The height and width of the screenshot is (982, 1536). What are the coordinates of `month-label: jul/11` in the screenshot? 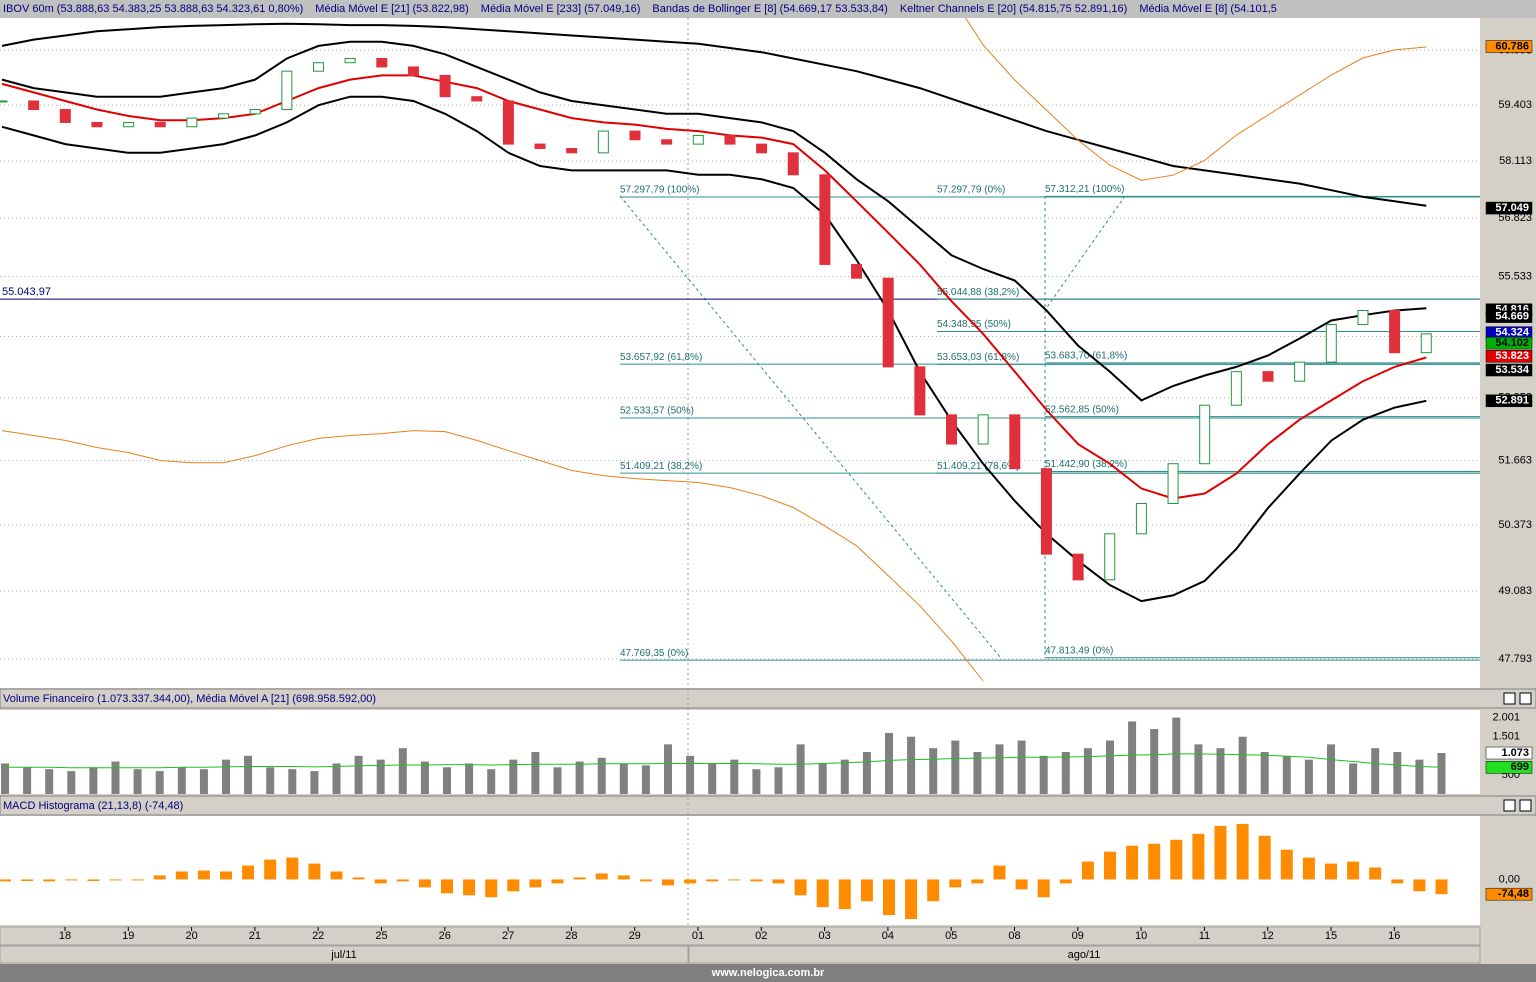 It's located at (343, 955).